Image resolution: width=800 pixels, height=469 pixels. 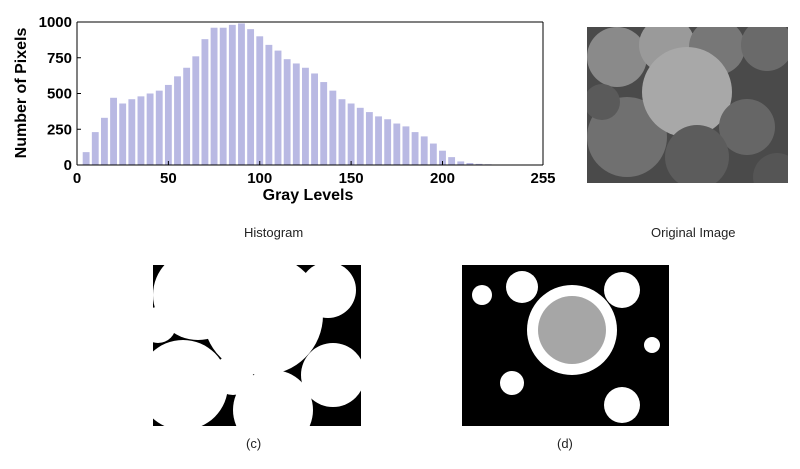 What do you see at coordinates (693, 232) in the screenshot?
I see `caption-original-image: Original Image` at bounding box center [693, 232].